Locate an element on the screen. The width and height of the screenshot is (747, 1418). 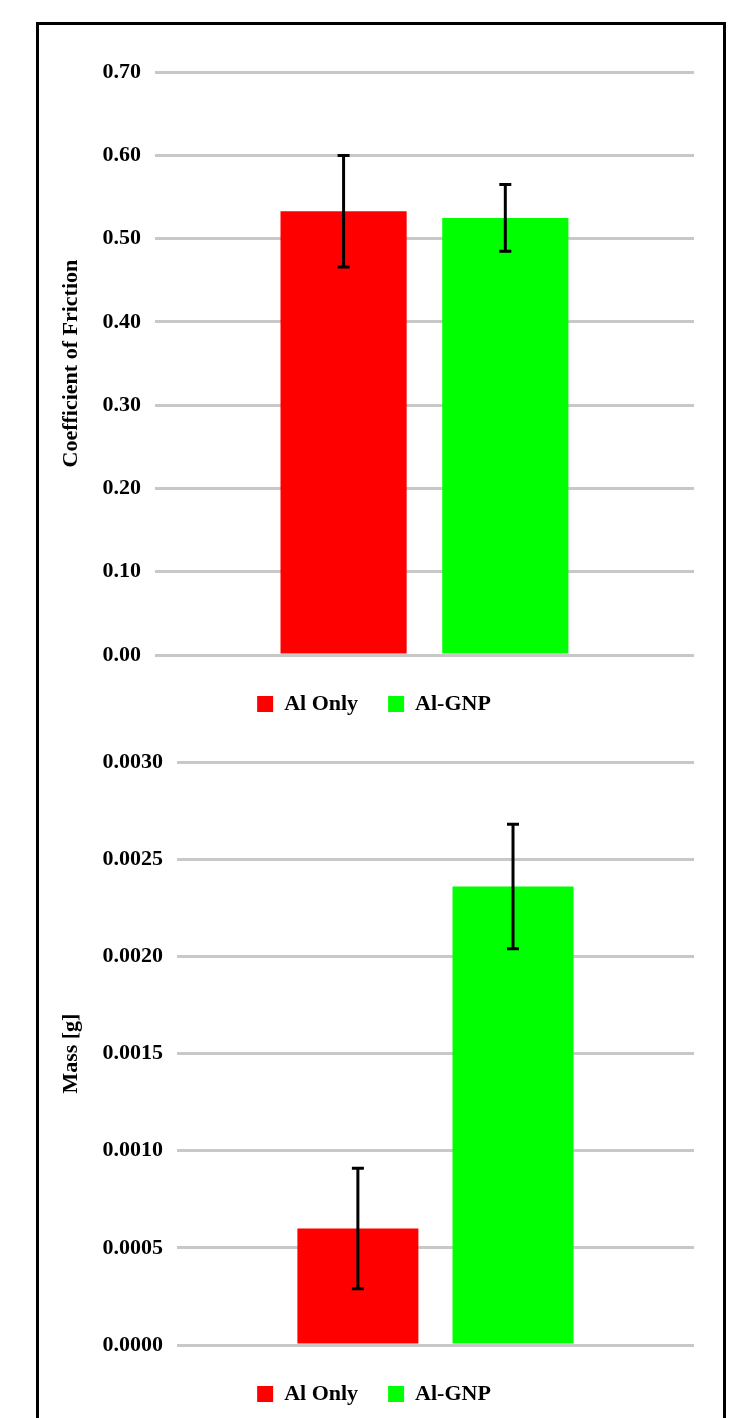
y-tick-label: 0.70 is located at coordinates (121, 70).